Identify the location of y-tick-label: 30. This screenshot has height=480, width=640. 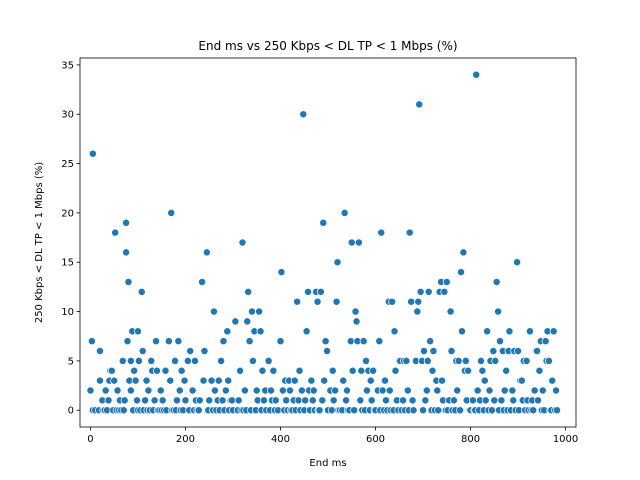
(67, 115).